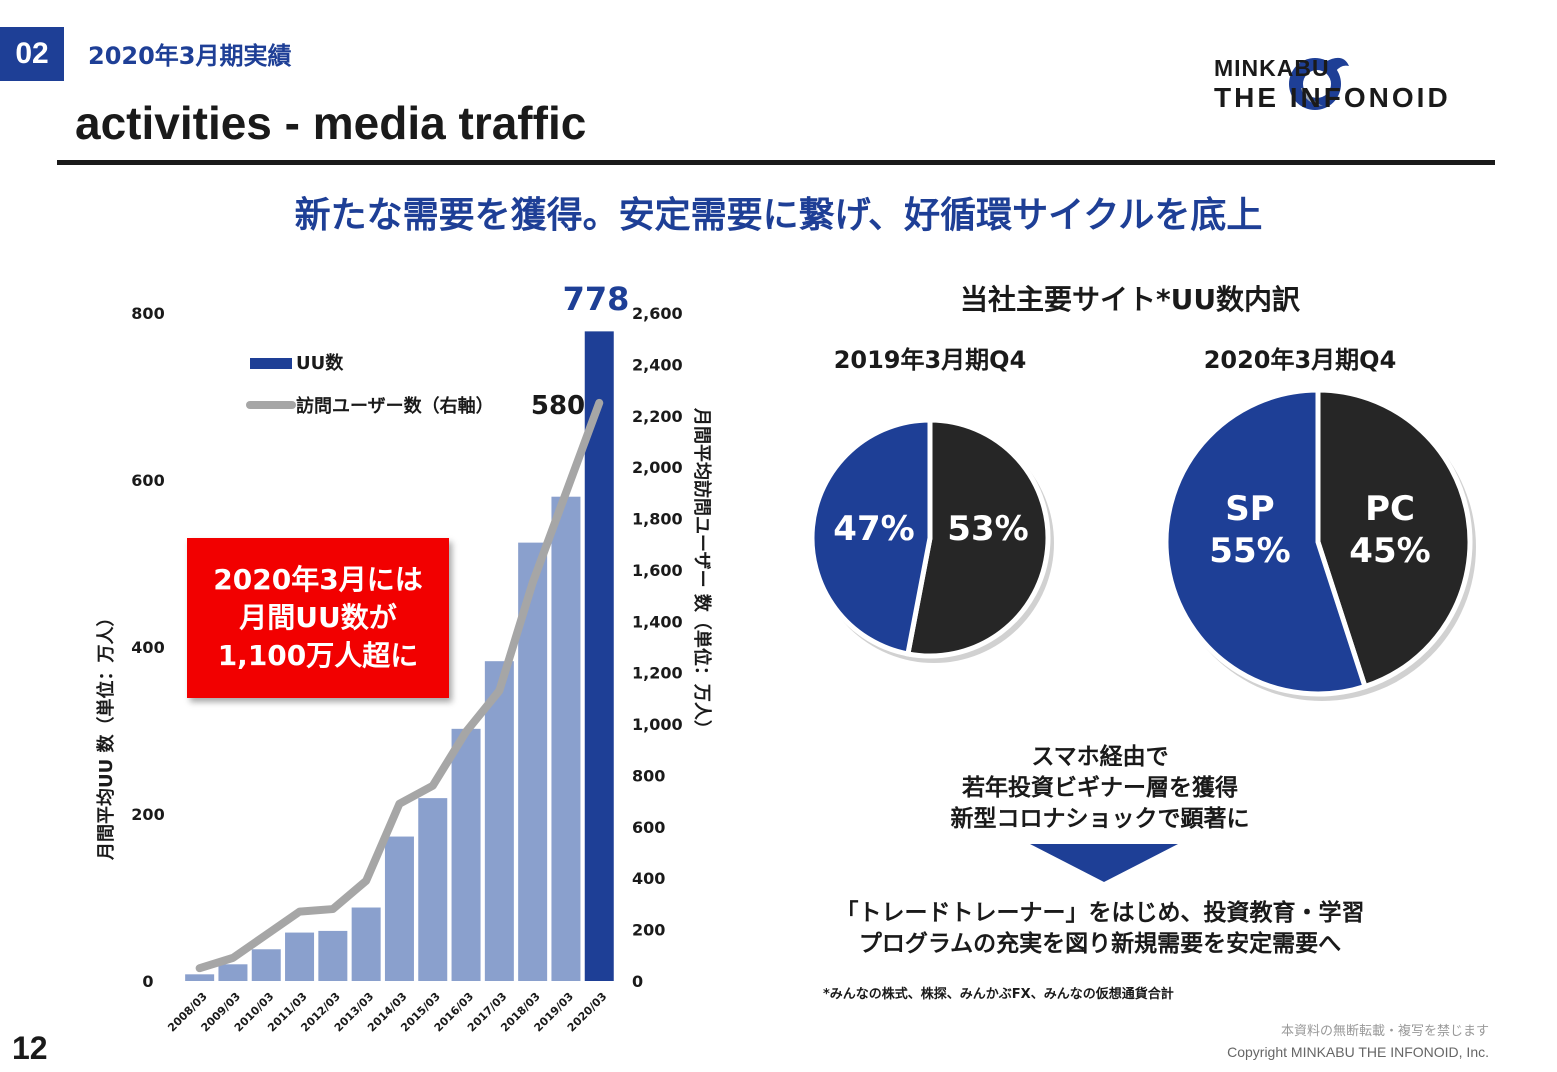  I want to click on logo-text-infonoid: THE INFONOID, so click(1332, 97).